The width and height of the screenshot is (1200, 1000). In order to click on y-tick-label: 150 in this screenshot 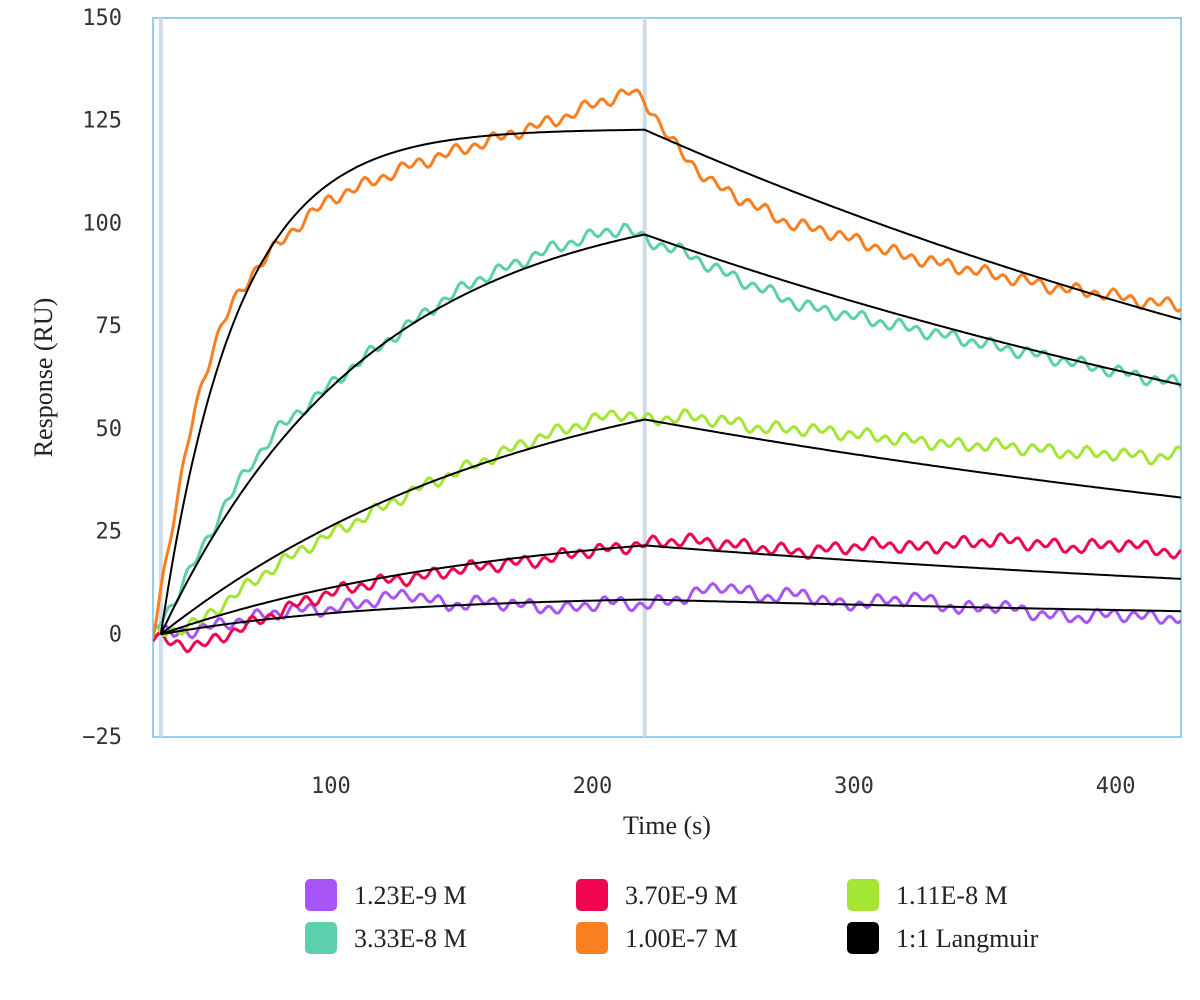, I will do `click(102, 18)`.